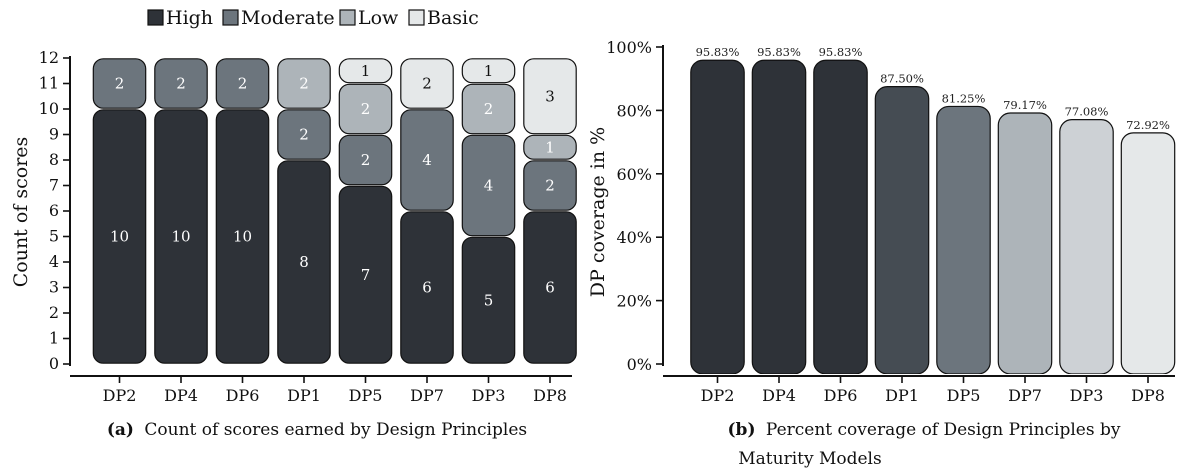  What do you see at coordinates (963, 240) in the screenshot?
I see `coverage-bar-dp5` at bounding box center [963, 240].